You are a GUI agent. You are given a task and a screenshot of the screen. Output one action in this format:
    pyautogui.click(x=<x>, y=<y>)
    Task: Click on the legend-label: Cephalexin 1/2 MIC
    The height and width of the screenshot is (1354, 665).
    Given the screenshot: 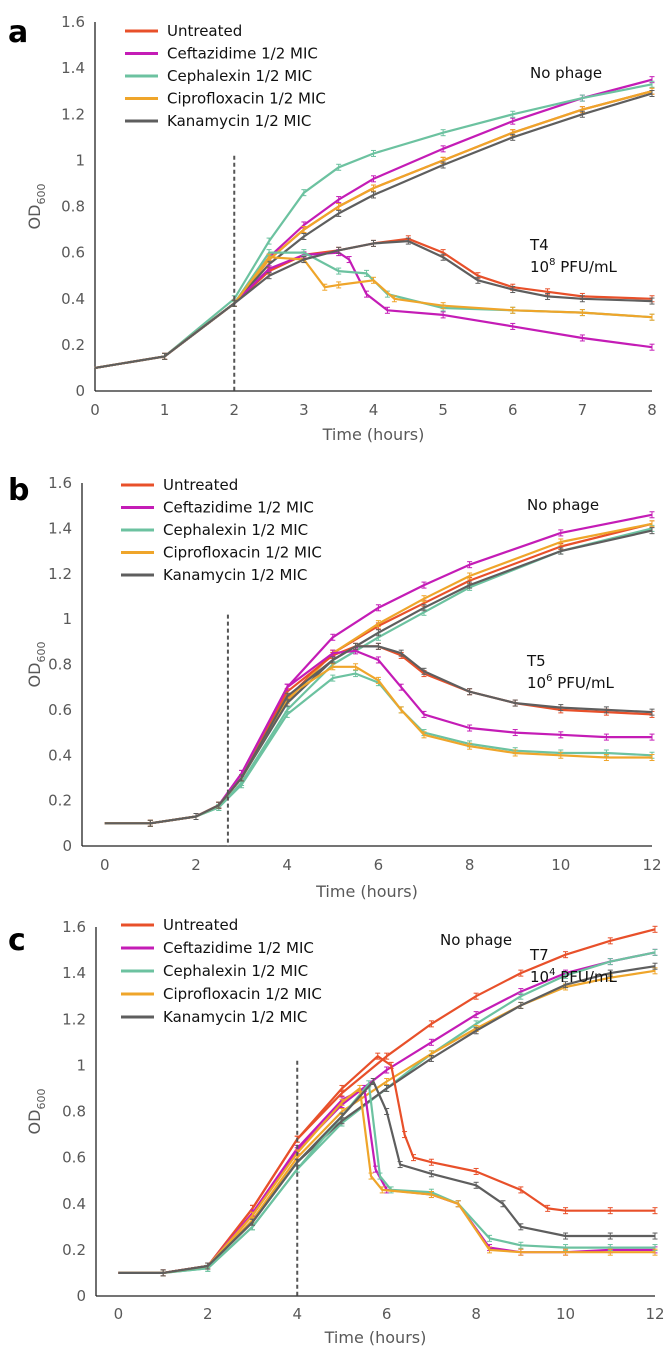 What is the action you would take?
    pyautogui.click(x=239, y=76)
    